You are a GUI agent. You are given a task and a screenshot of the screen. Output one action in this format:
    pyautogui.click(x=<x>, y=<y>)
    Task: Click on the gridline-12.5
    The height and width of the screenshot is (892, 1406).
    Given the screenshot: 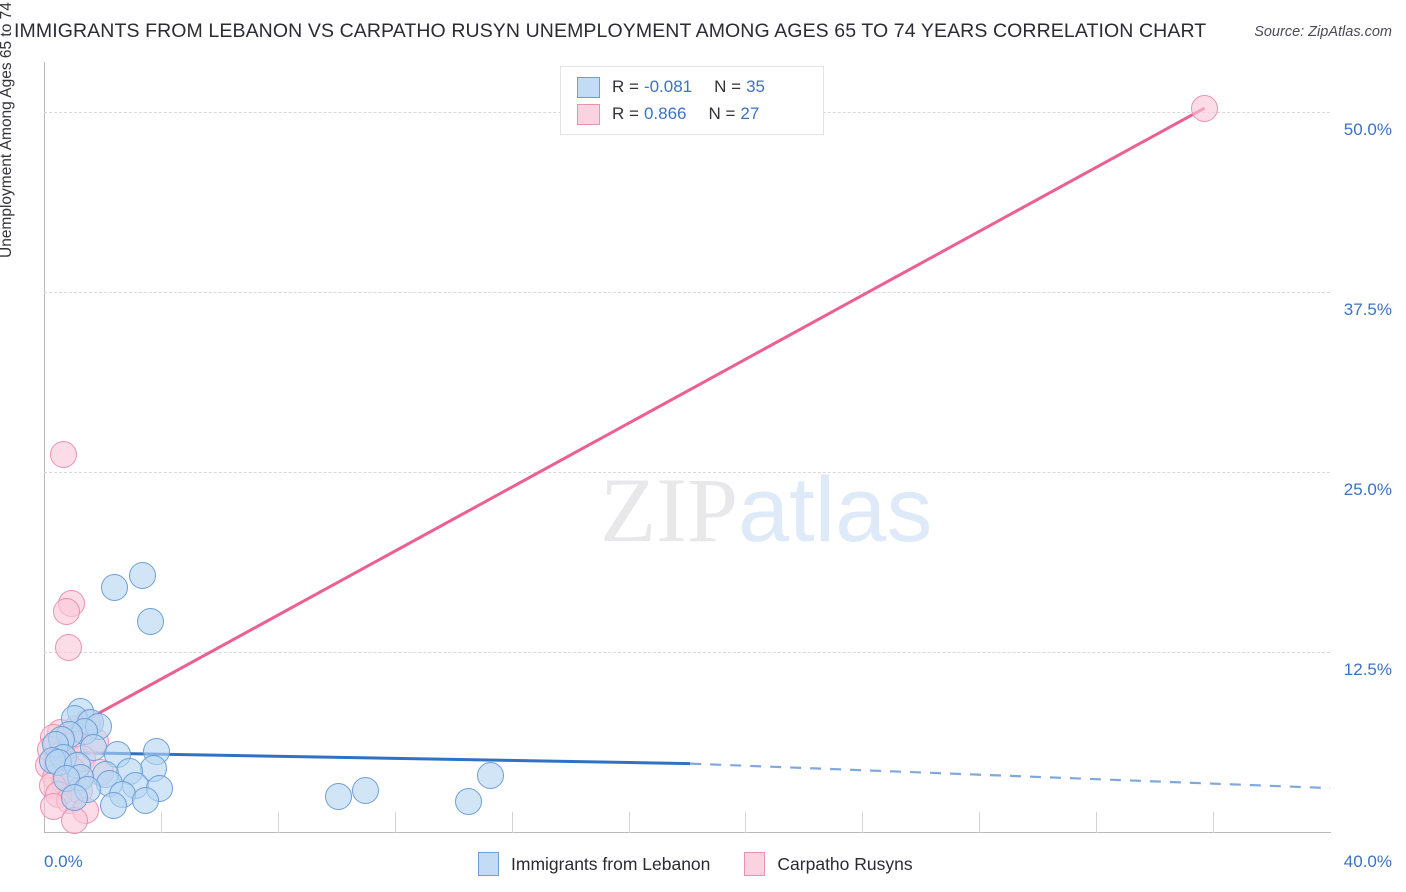 What is the action you would take?
    pyautogui.click(x=687, y=653)
    